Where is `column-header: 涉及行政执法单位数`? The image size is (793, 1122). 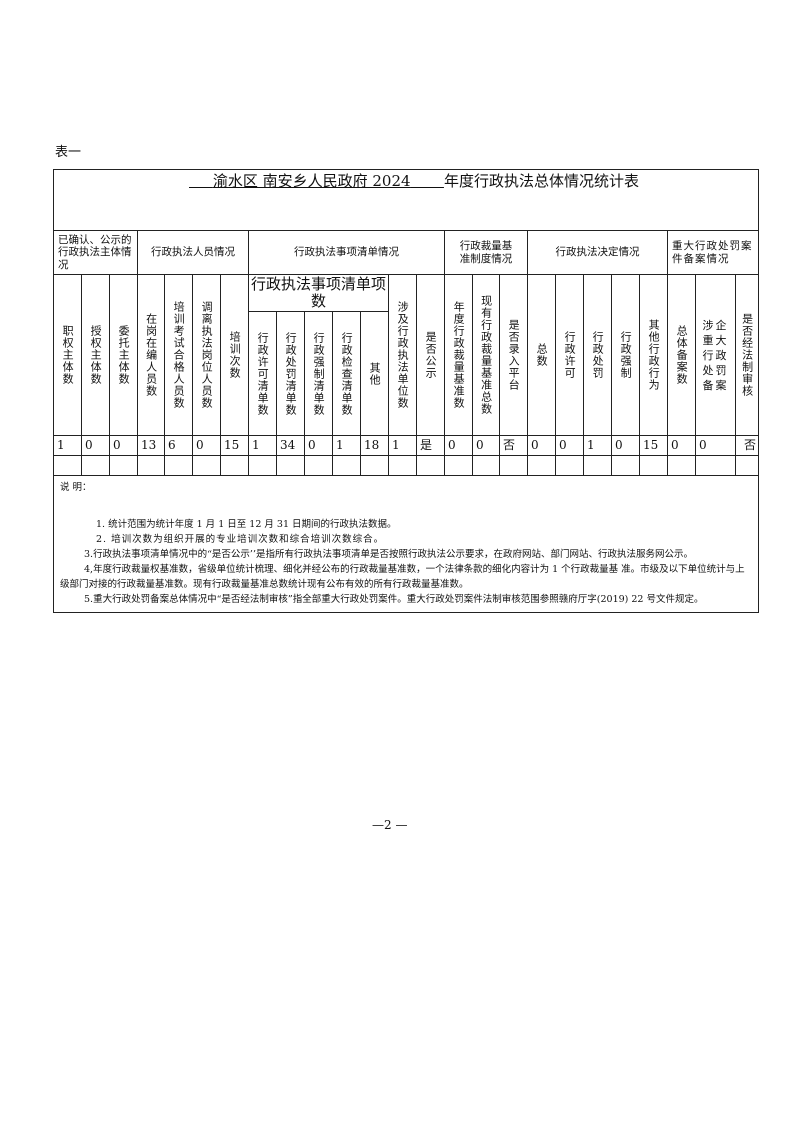 column-header: 涉及行政执法单位数 is located at coordinates (402, 355).